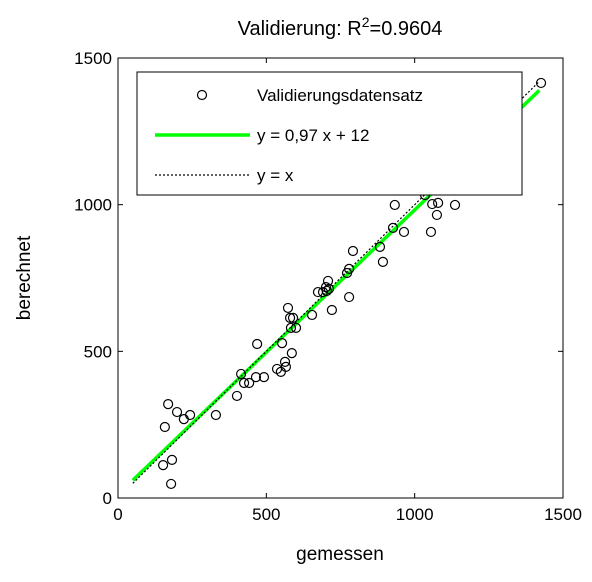 The width and height of the screenshot is (592, 582). I want to click on y-axis-label: berechnet, so click(24, 277).